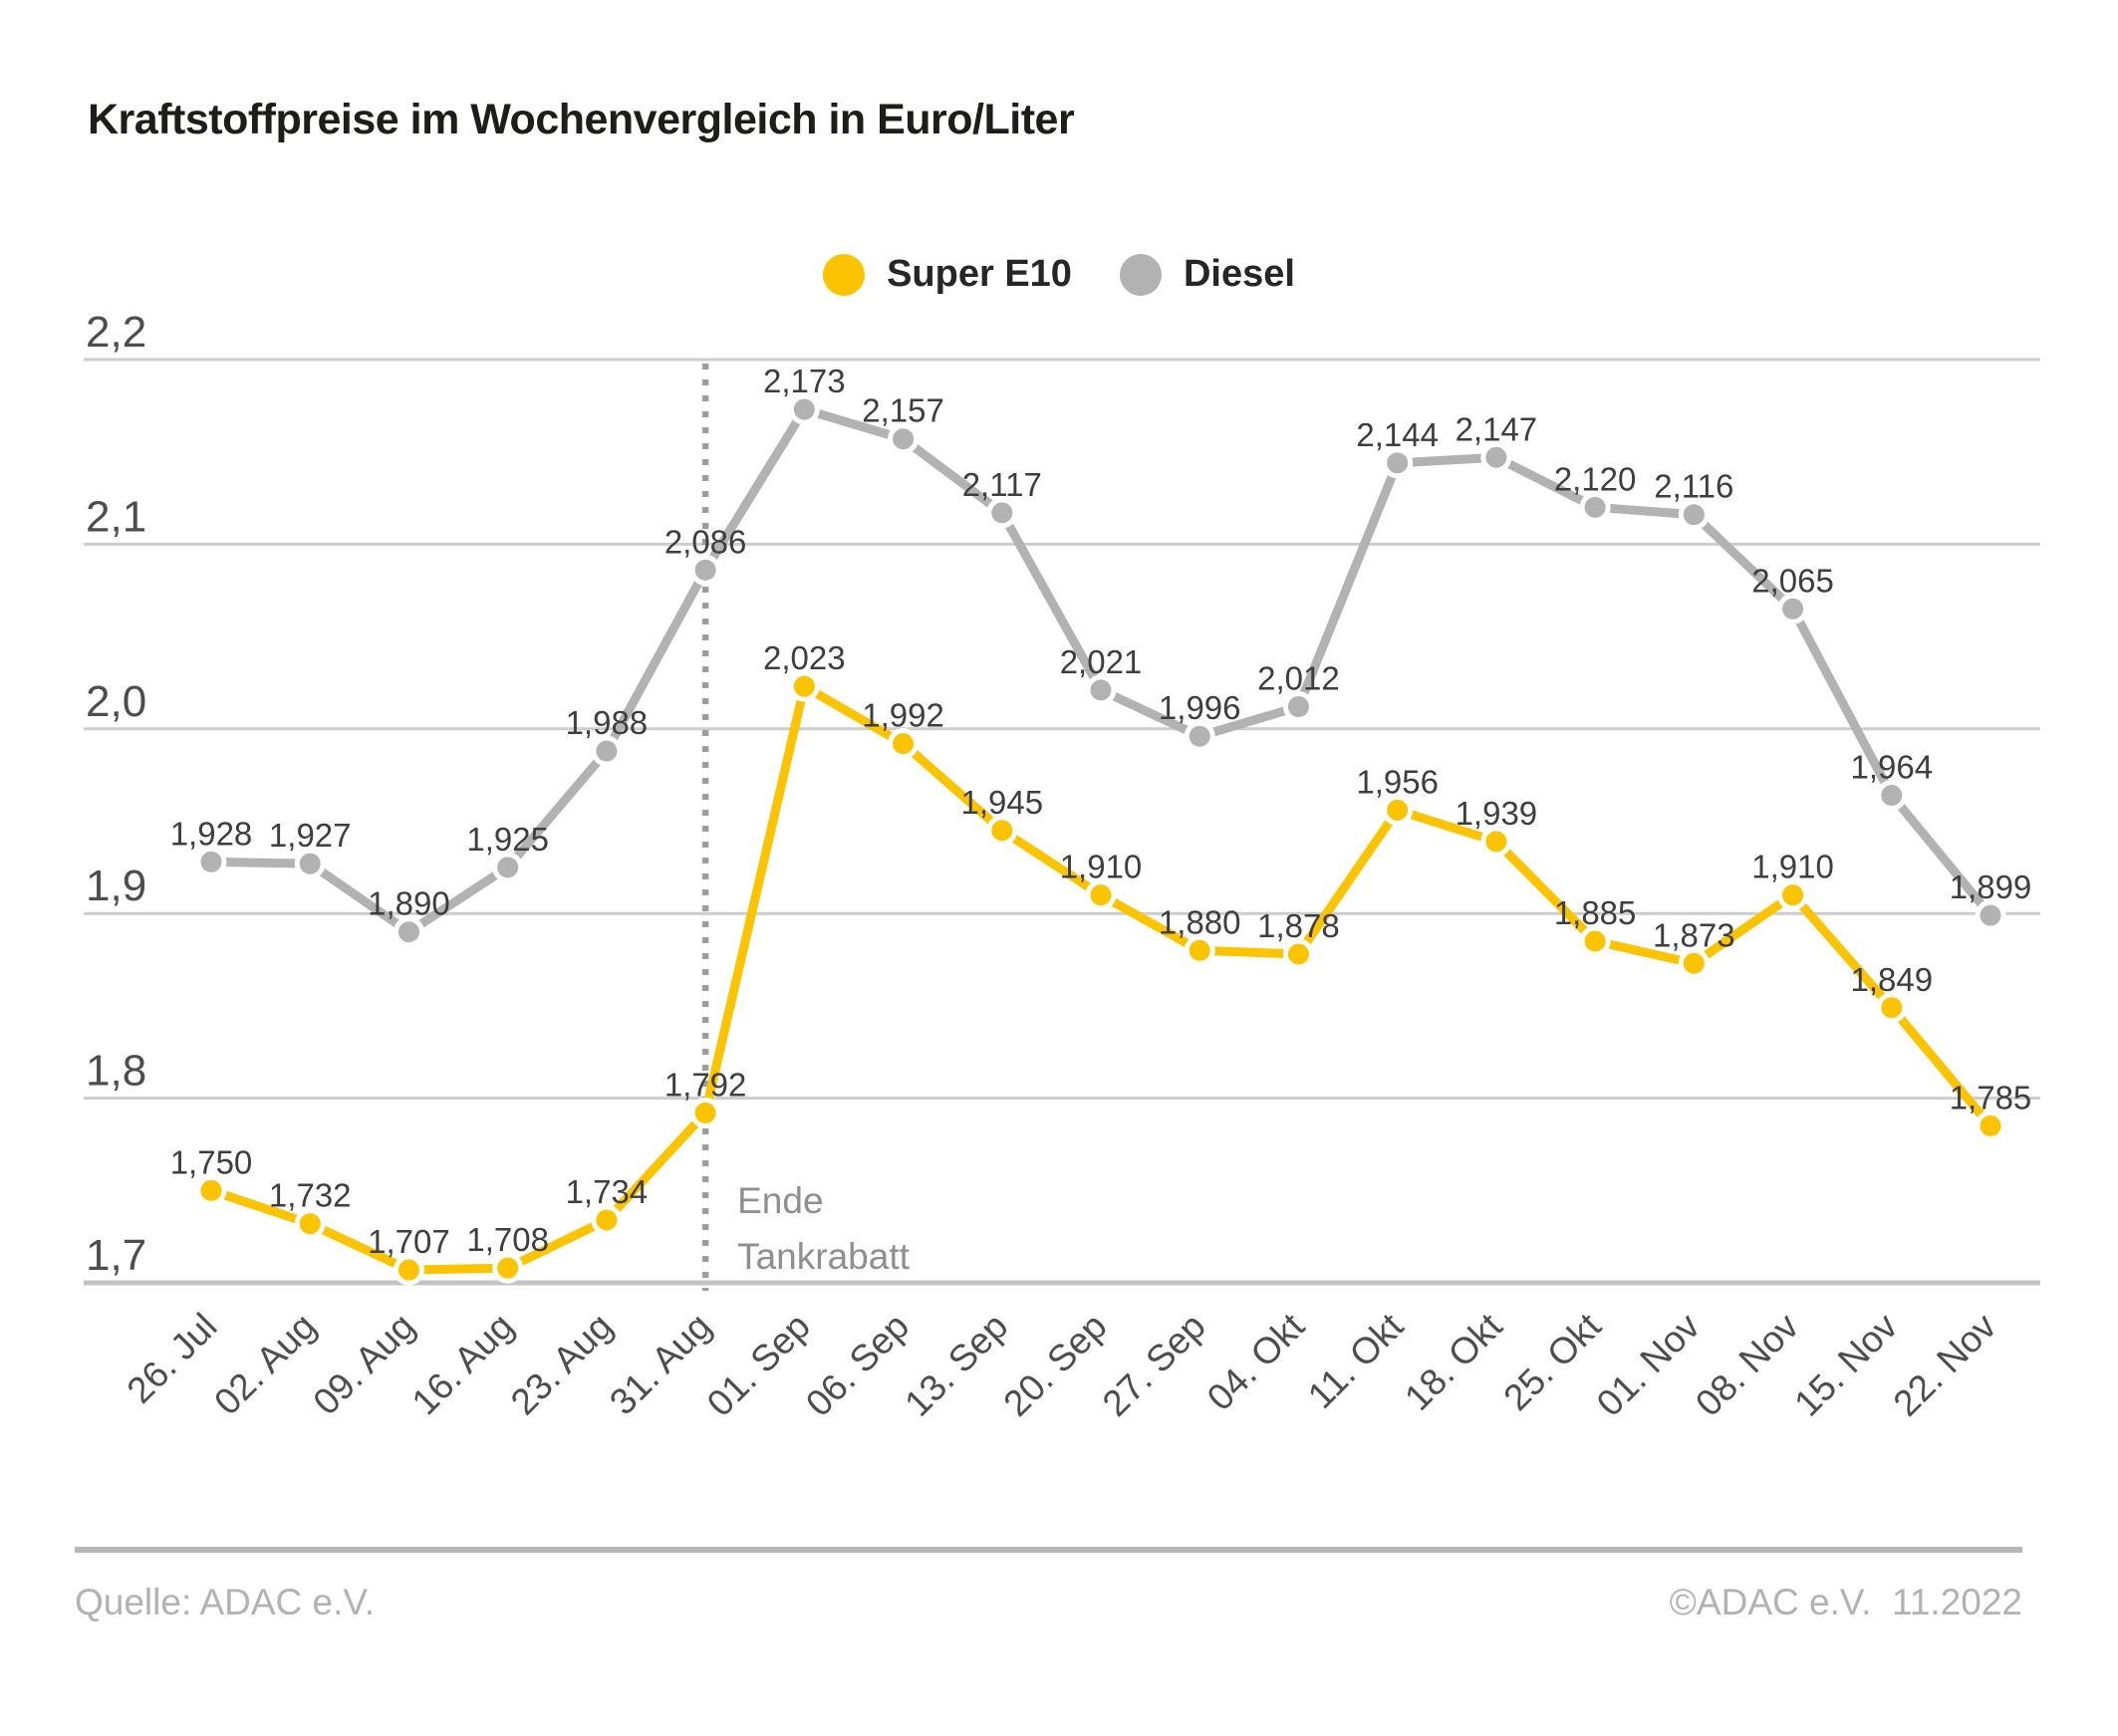  Describe the element at coordinates (507, 839) in the screenshot. I see `data-point-label: 1,925` at that location.